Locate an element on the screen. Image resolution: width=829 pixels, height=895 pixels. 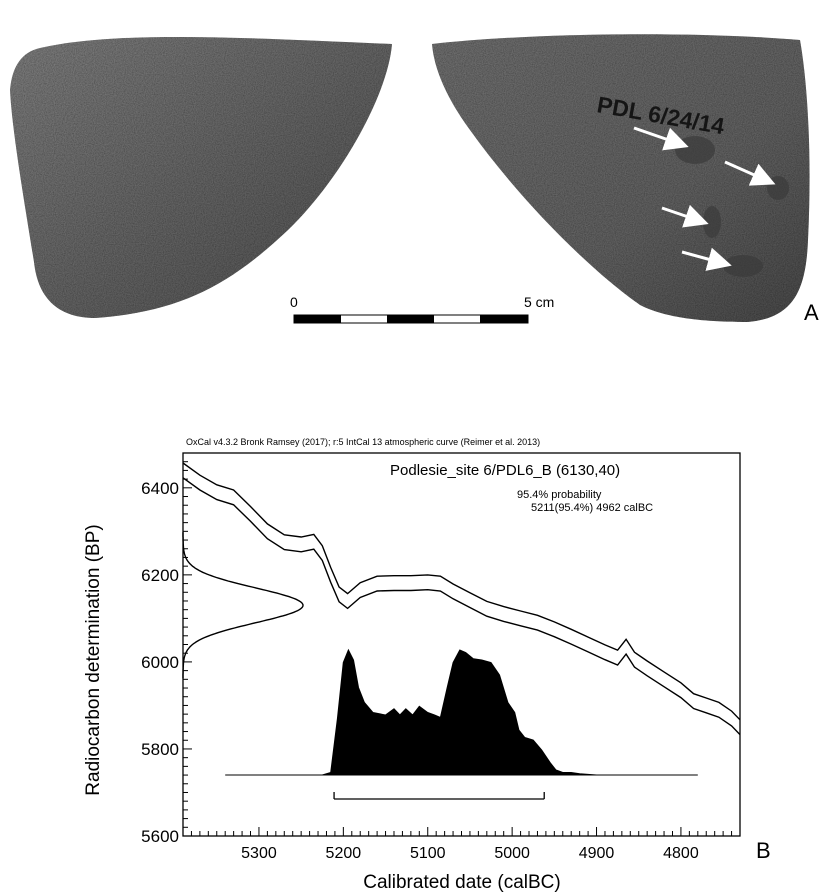
x-tick-label: 5300 is located at coordinates (259, 853).